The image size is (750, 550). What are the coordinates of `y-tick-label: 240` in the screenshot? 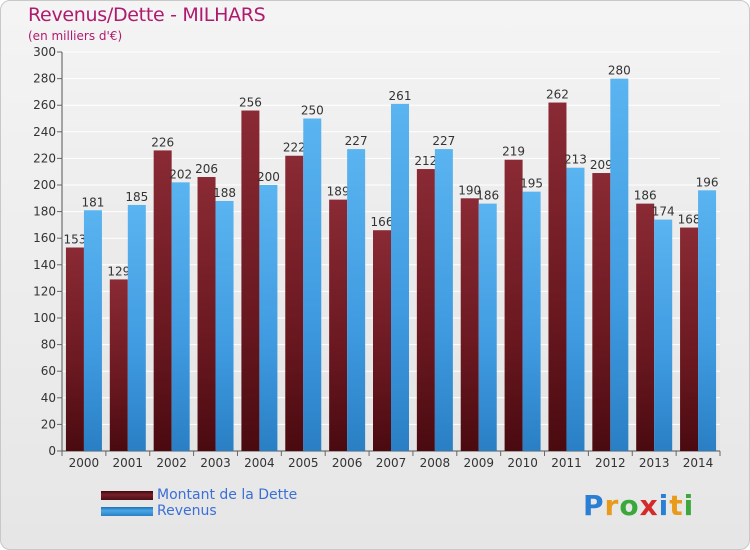 It's located at (44, 132).